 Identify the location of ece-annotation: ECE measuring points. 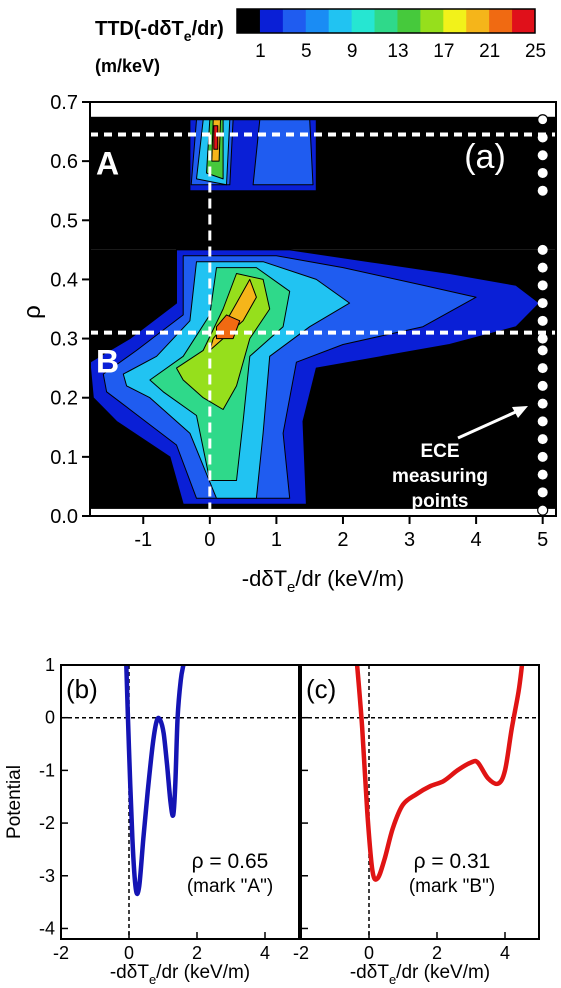
(460, 459).